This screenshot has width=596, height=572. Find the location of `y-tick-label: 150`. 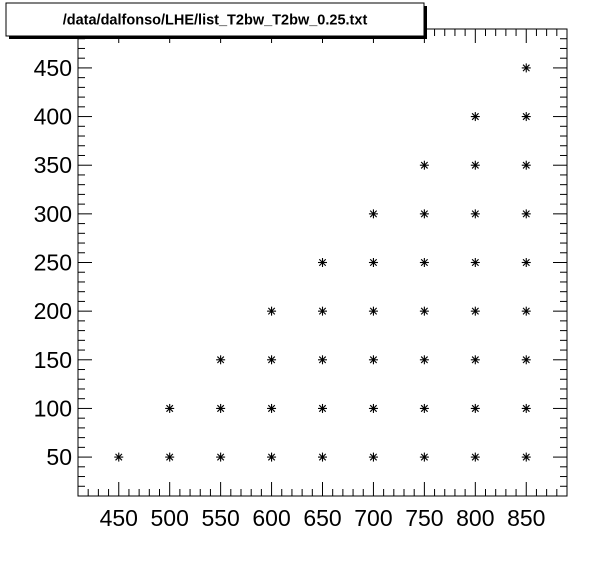

y-tick-label: 150 is located at coordinates (53, 360).